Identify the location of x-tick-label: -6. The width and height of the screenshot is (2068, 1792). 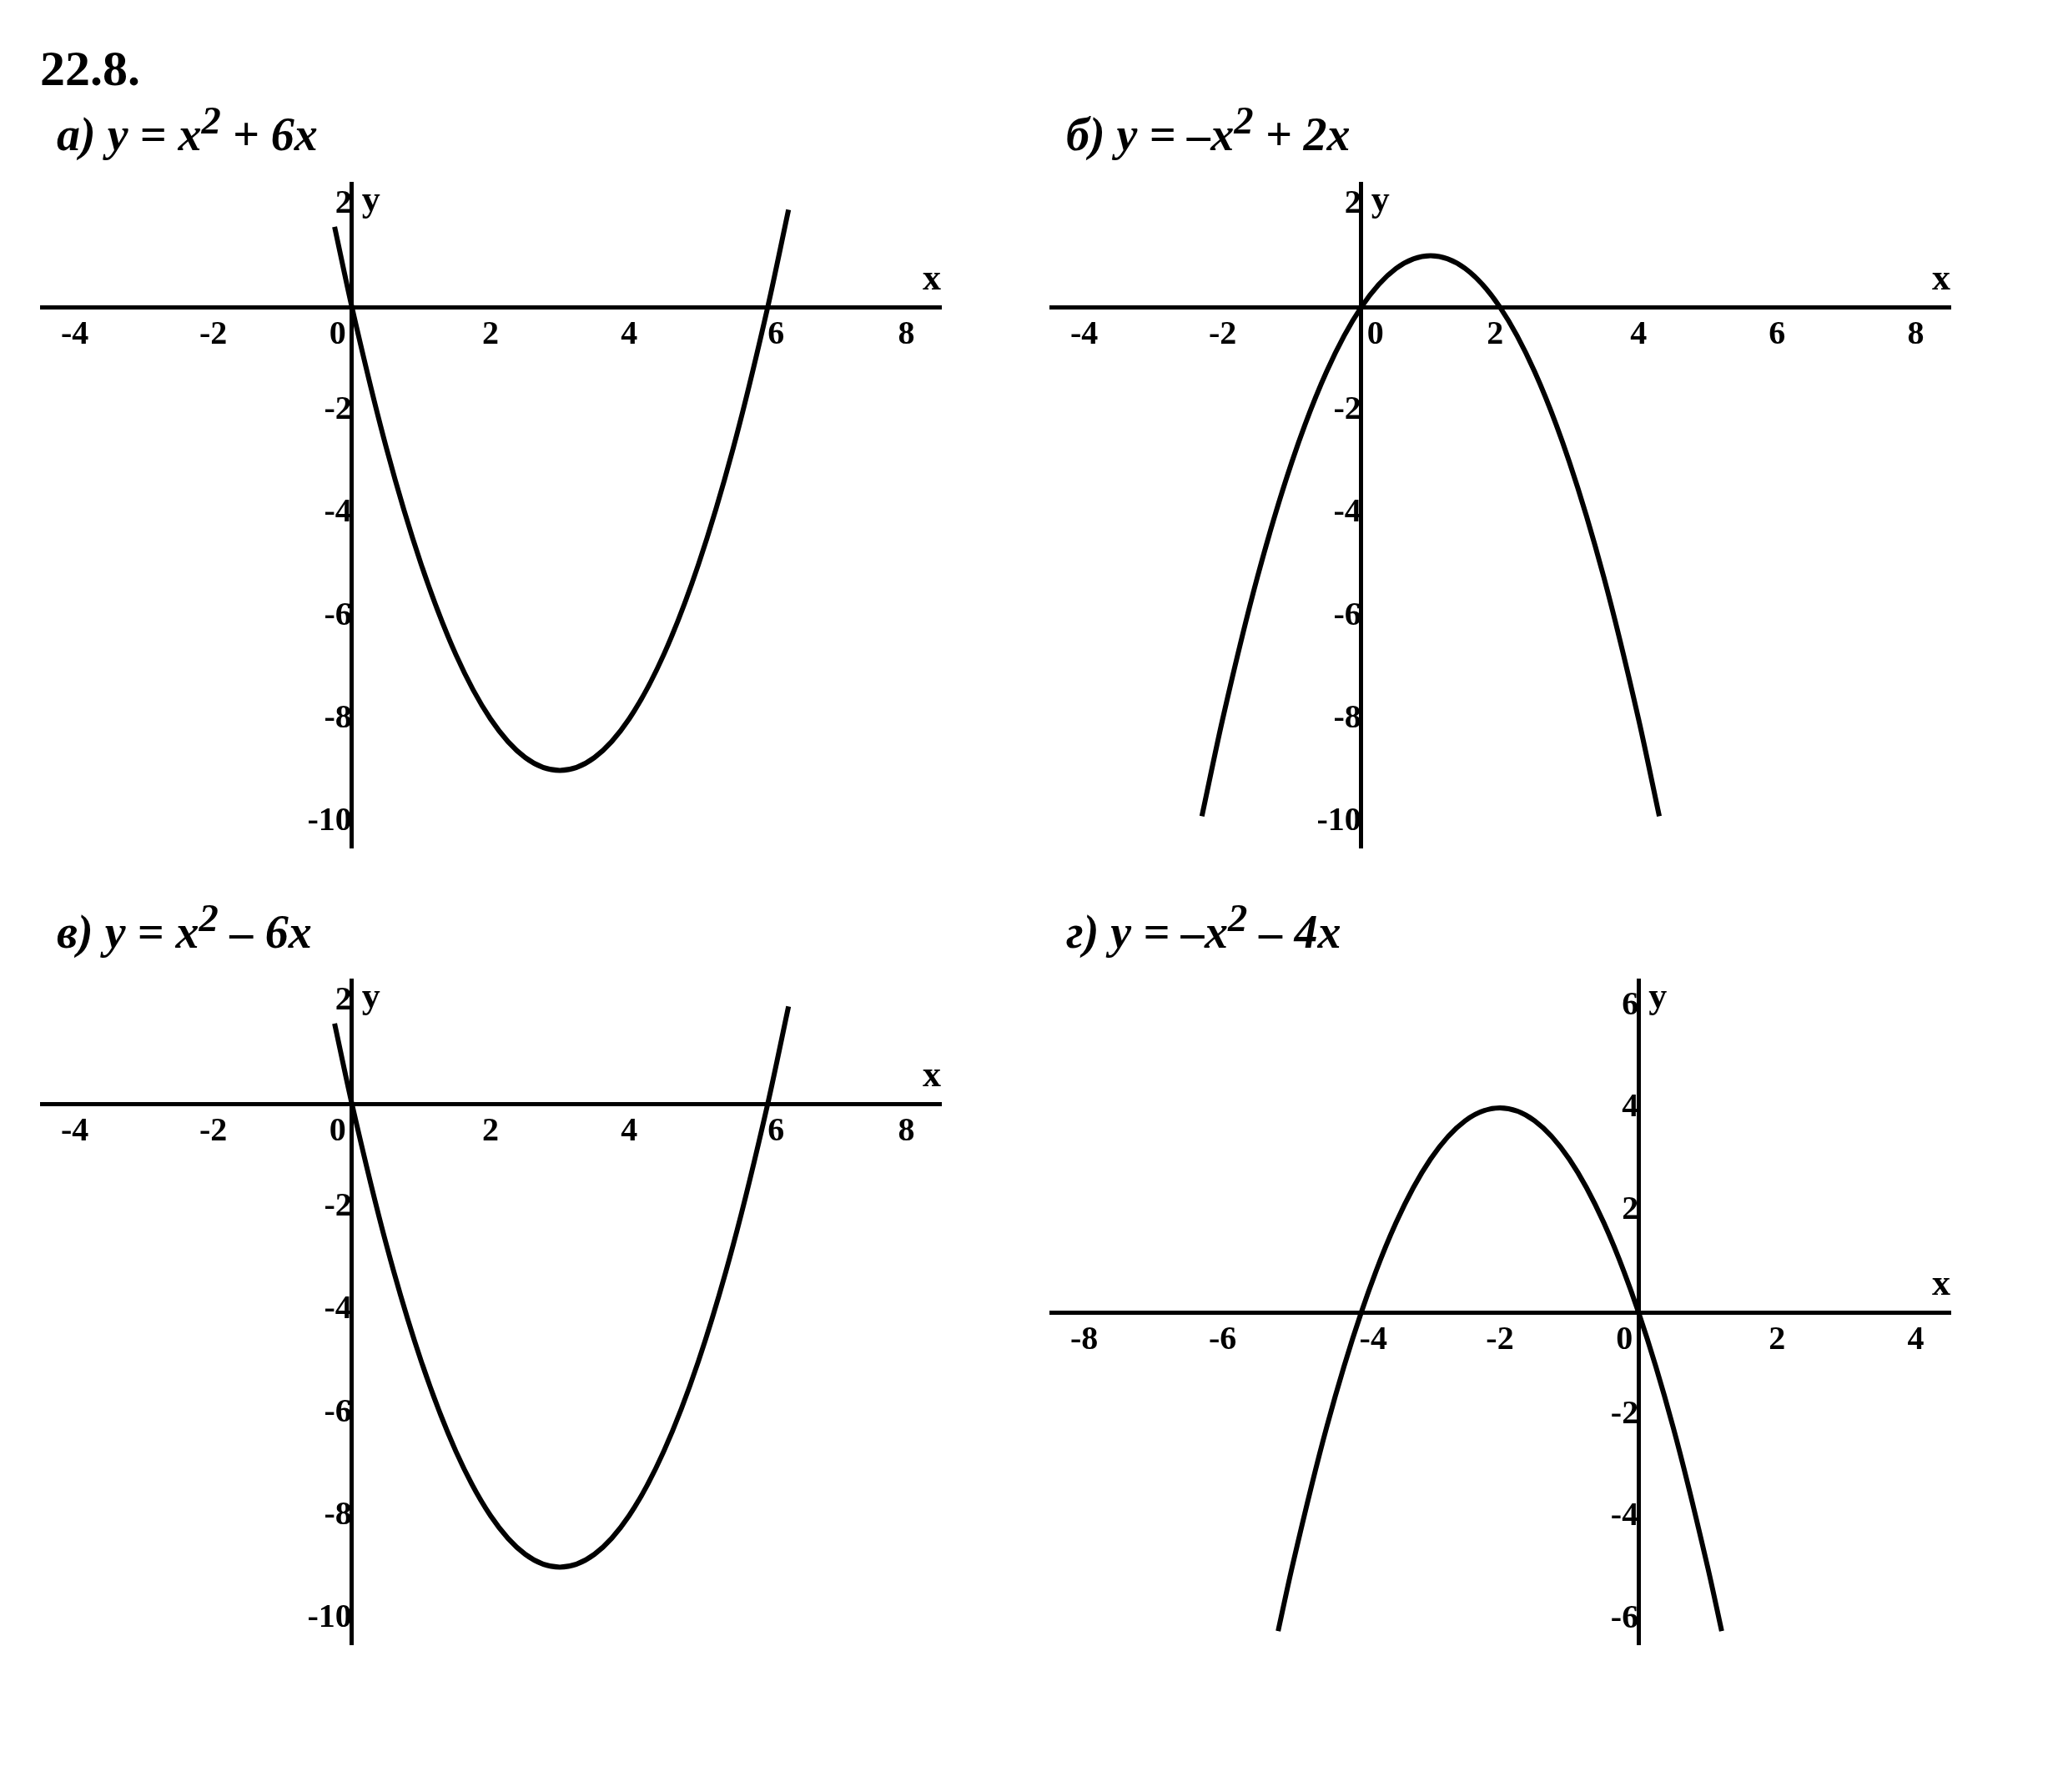
(1223, 1338).